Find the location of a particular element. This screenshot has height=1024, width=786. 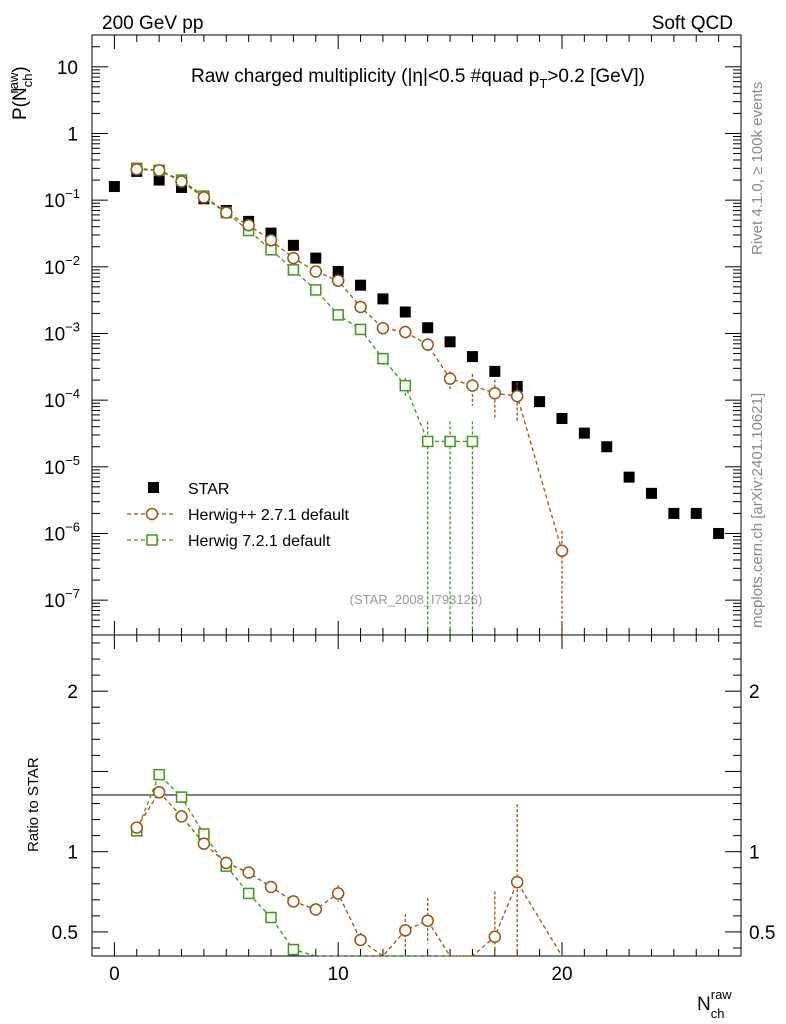

ratio-y-tick-label-left: 2 is located at coordinates (72, 692).